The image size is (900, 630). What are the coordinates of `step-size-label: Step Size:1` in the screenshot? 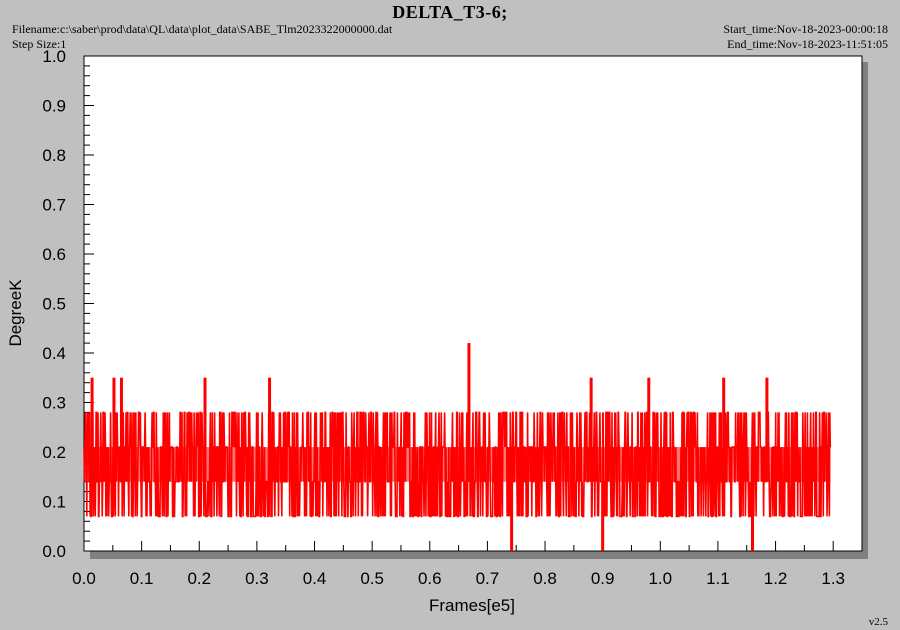 It's located at (39, 44).